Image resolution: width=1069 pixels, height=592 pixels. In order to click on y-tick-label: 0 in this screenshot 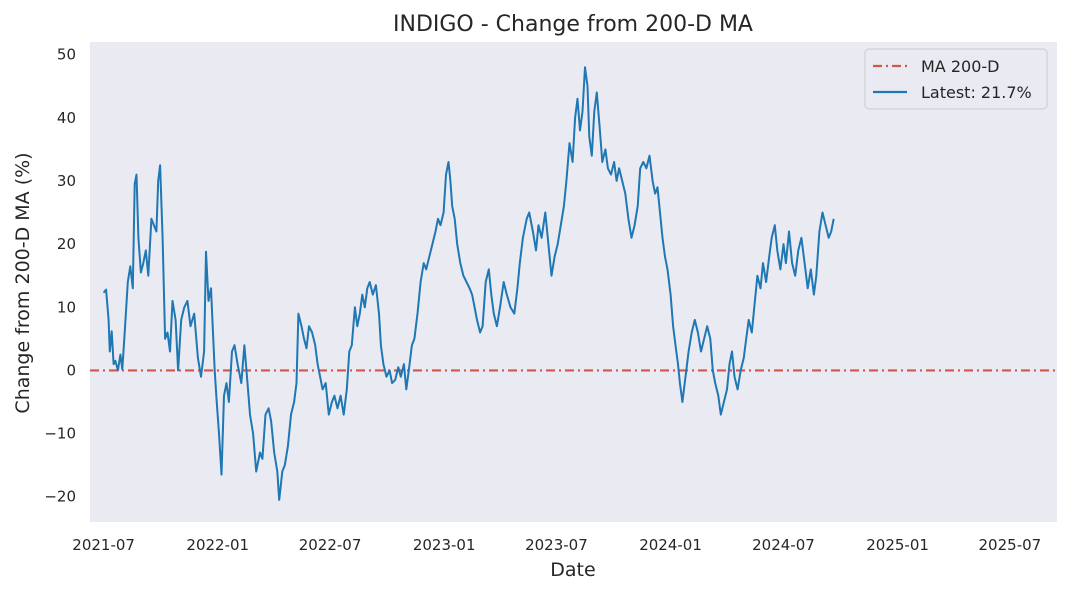, I will do `click(71, 370)`.